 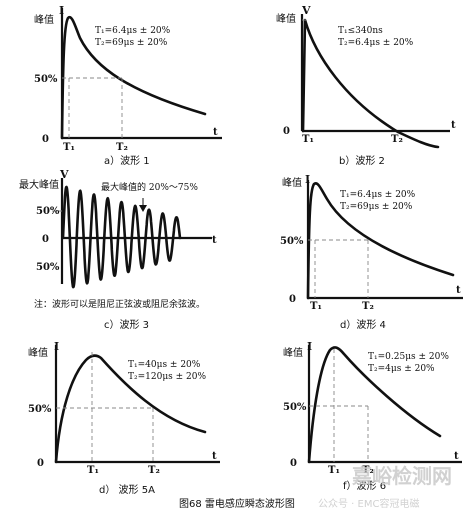 What do you see at coordinates (306, 10) in the screenshot?
I see `waveform-2-y-axis-name: V` at bounding box center [306, 10].